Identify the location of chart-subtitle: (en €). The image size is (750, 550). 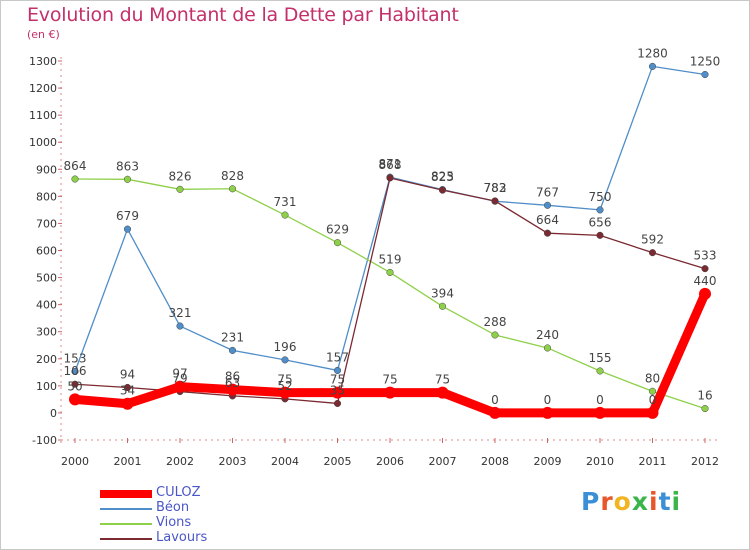
(43, 34).